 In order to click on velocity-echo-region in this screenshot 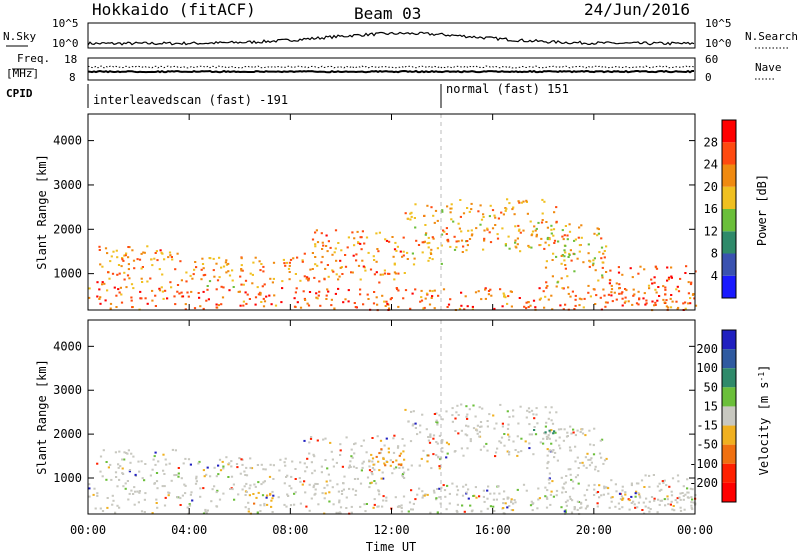, I will do `click(502, 430)`.